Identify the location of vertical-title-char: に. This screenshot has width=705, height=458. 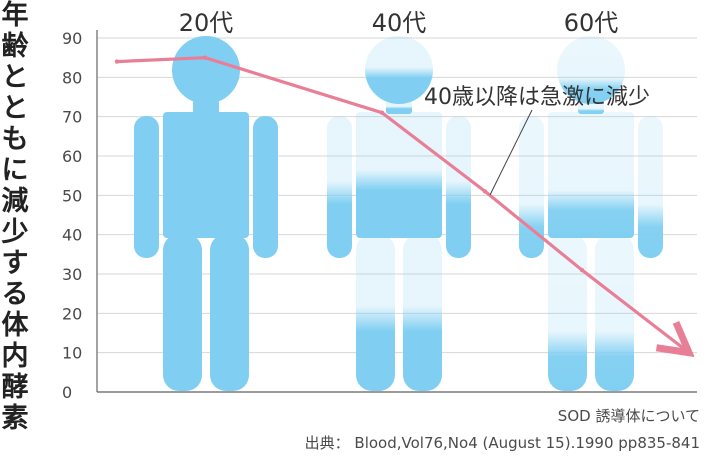
(15, 170).